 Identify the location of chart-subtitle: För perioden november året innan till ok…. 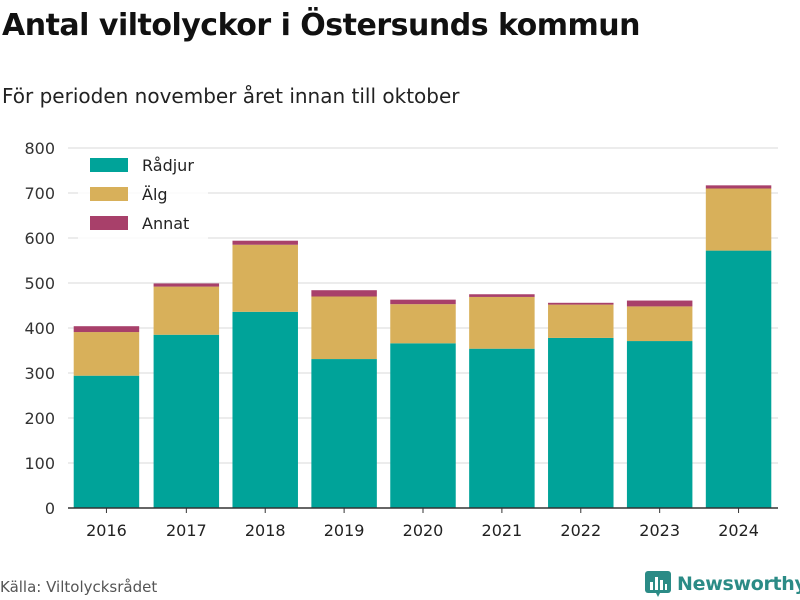
(231, 96).